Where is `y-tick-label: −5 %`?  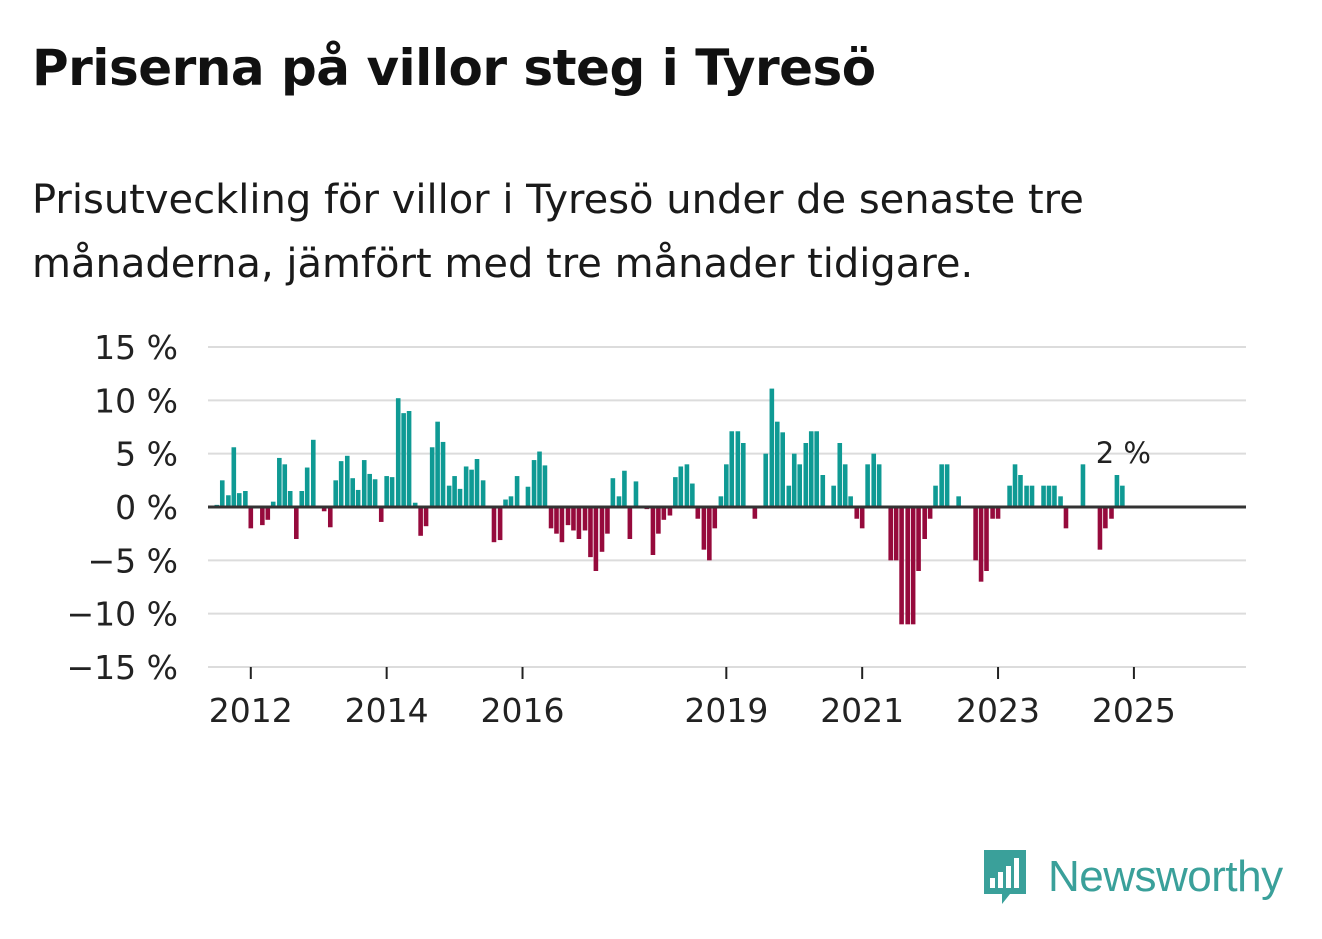 y-tick-label: −5 % is located at coordinates (133, 560).